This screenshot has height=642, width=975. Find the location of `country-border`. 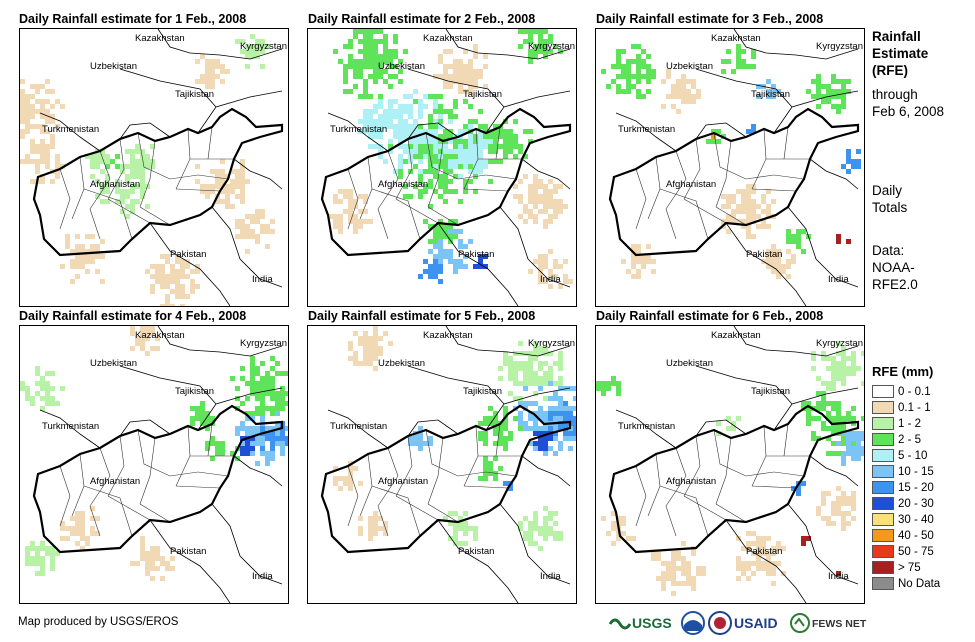

country-border is located at coordinates (240, 112).